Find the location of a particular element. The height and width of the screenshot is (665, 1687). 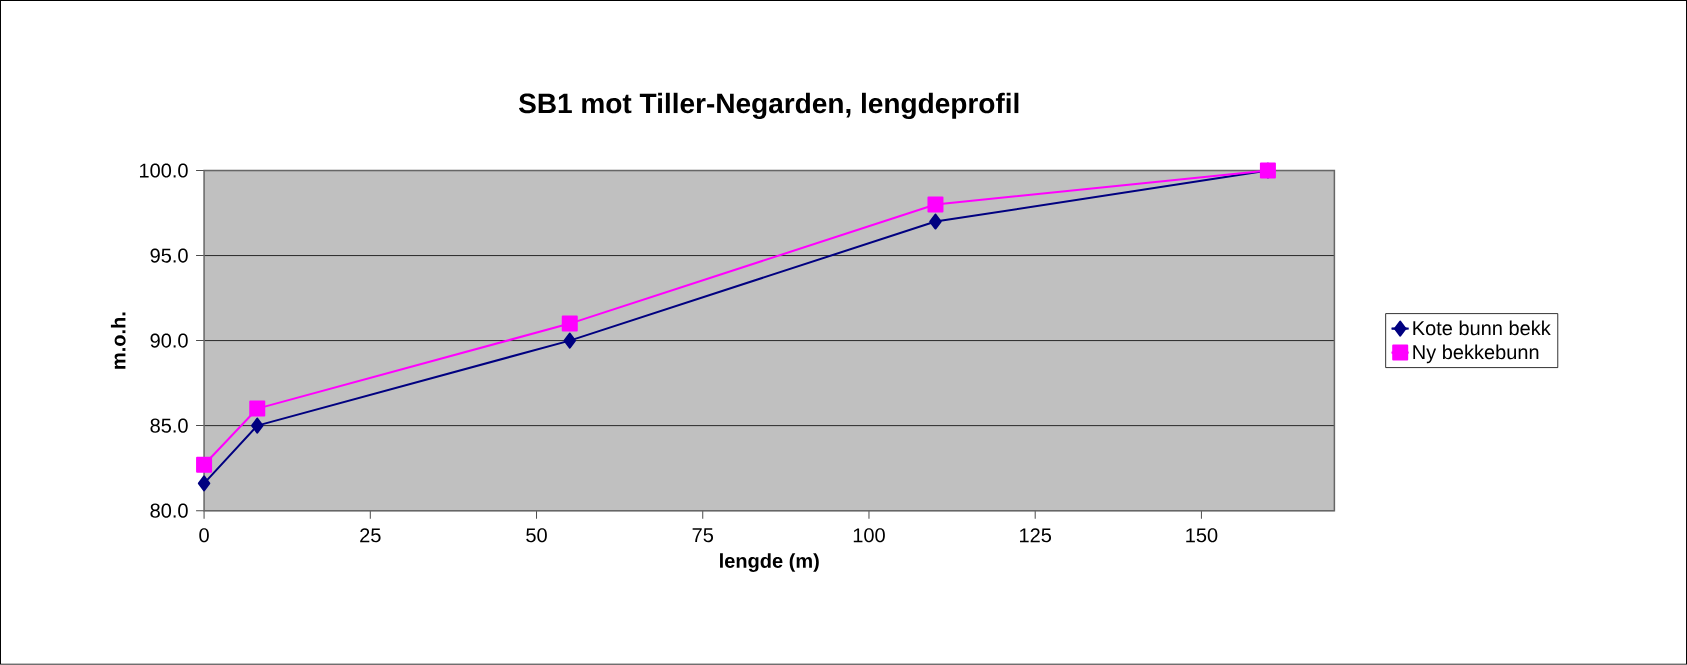

y-axis-title: m.o.h. is located at coordinates (118, 340).